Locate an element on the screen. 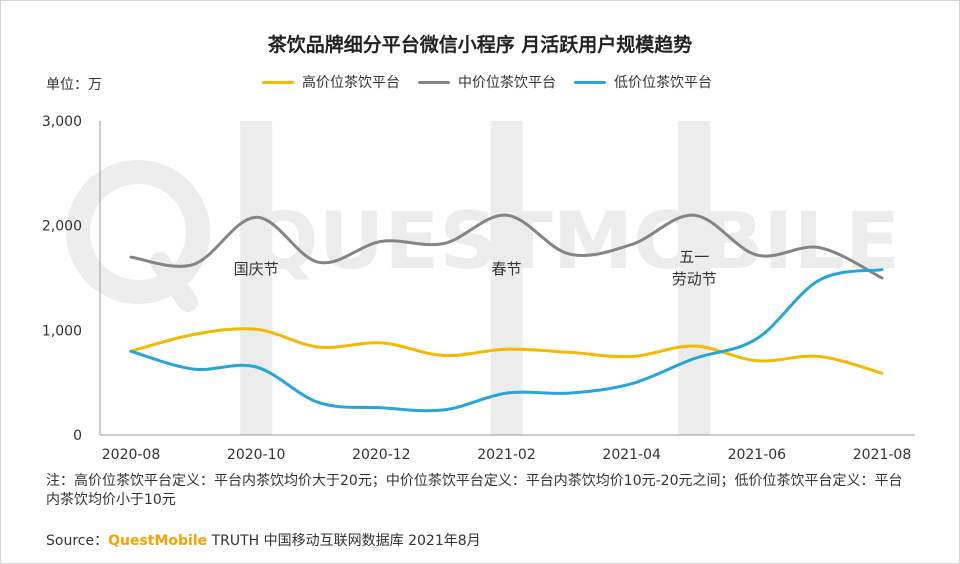 The height and width of the screenshot is (564, 960). legend-item-low: 低价位茶饮平台 is located at coordinates (643, 82).